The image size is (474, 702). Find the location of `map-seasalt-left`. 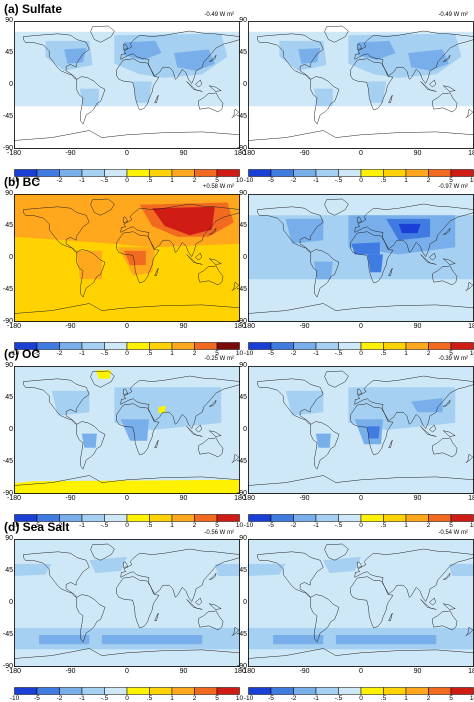

map-seasalt-left is located at coordinates (127, 603).